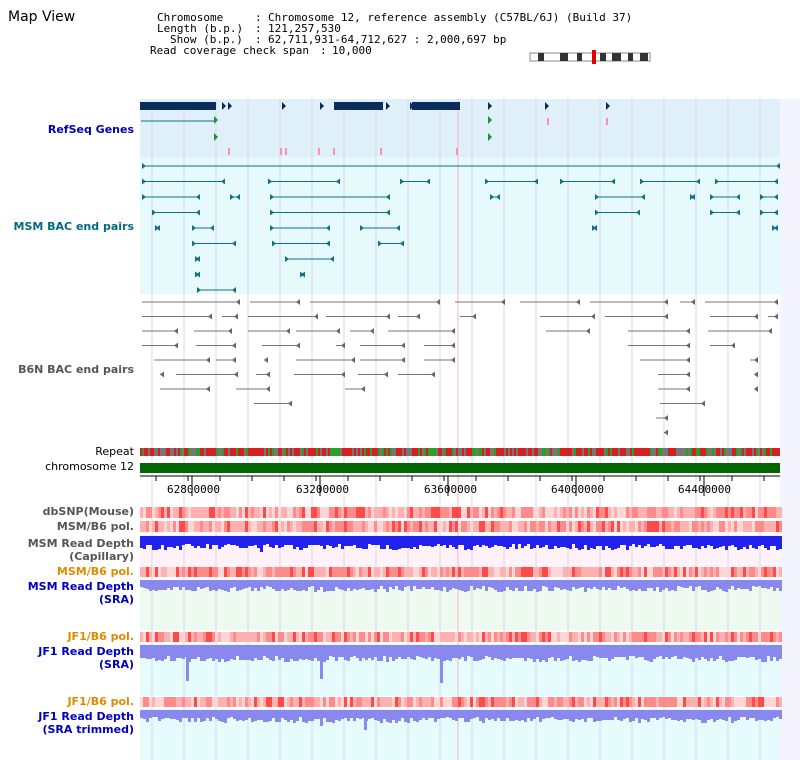 The width and height of the screenshot is (800, 760). Describe the element at coordinates (90, 129) in the screenshot. I see `track-label-refseq: RefSeq Genes` at that location.